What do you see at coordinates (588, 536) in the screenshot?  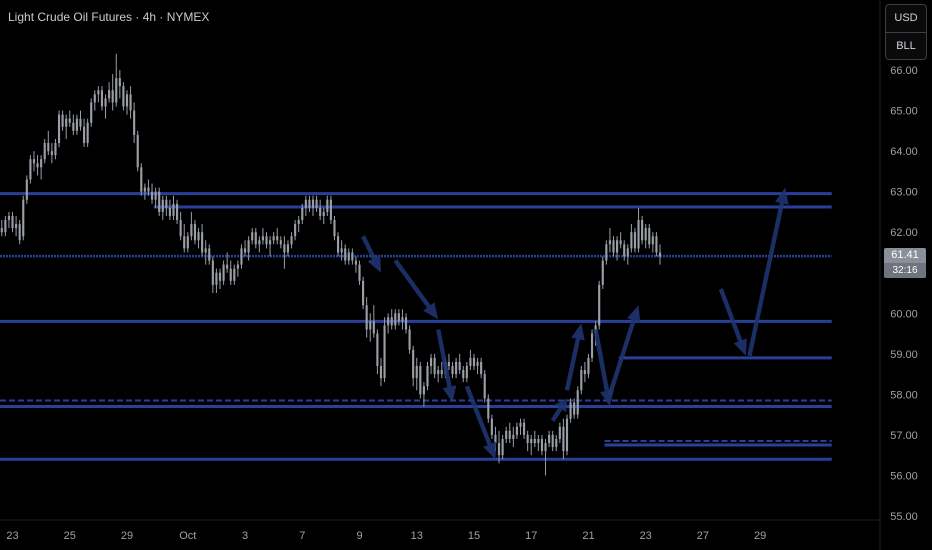 I see `x-tick-label: 21` at bounding box center [588, 536].